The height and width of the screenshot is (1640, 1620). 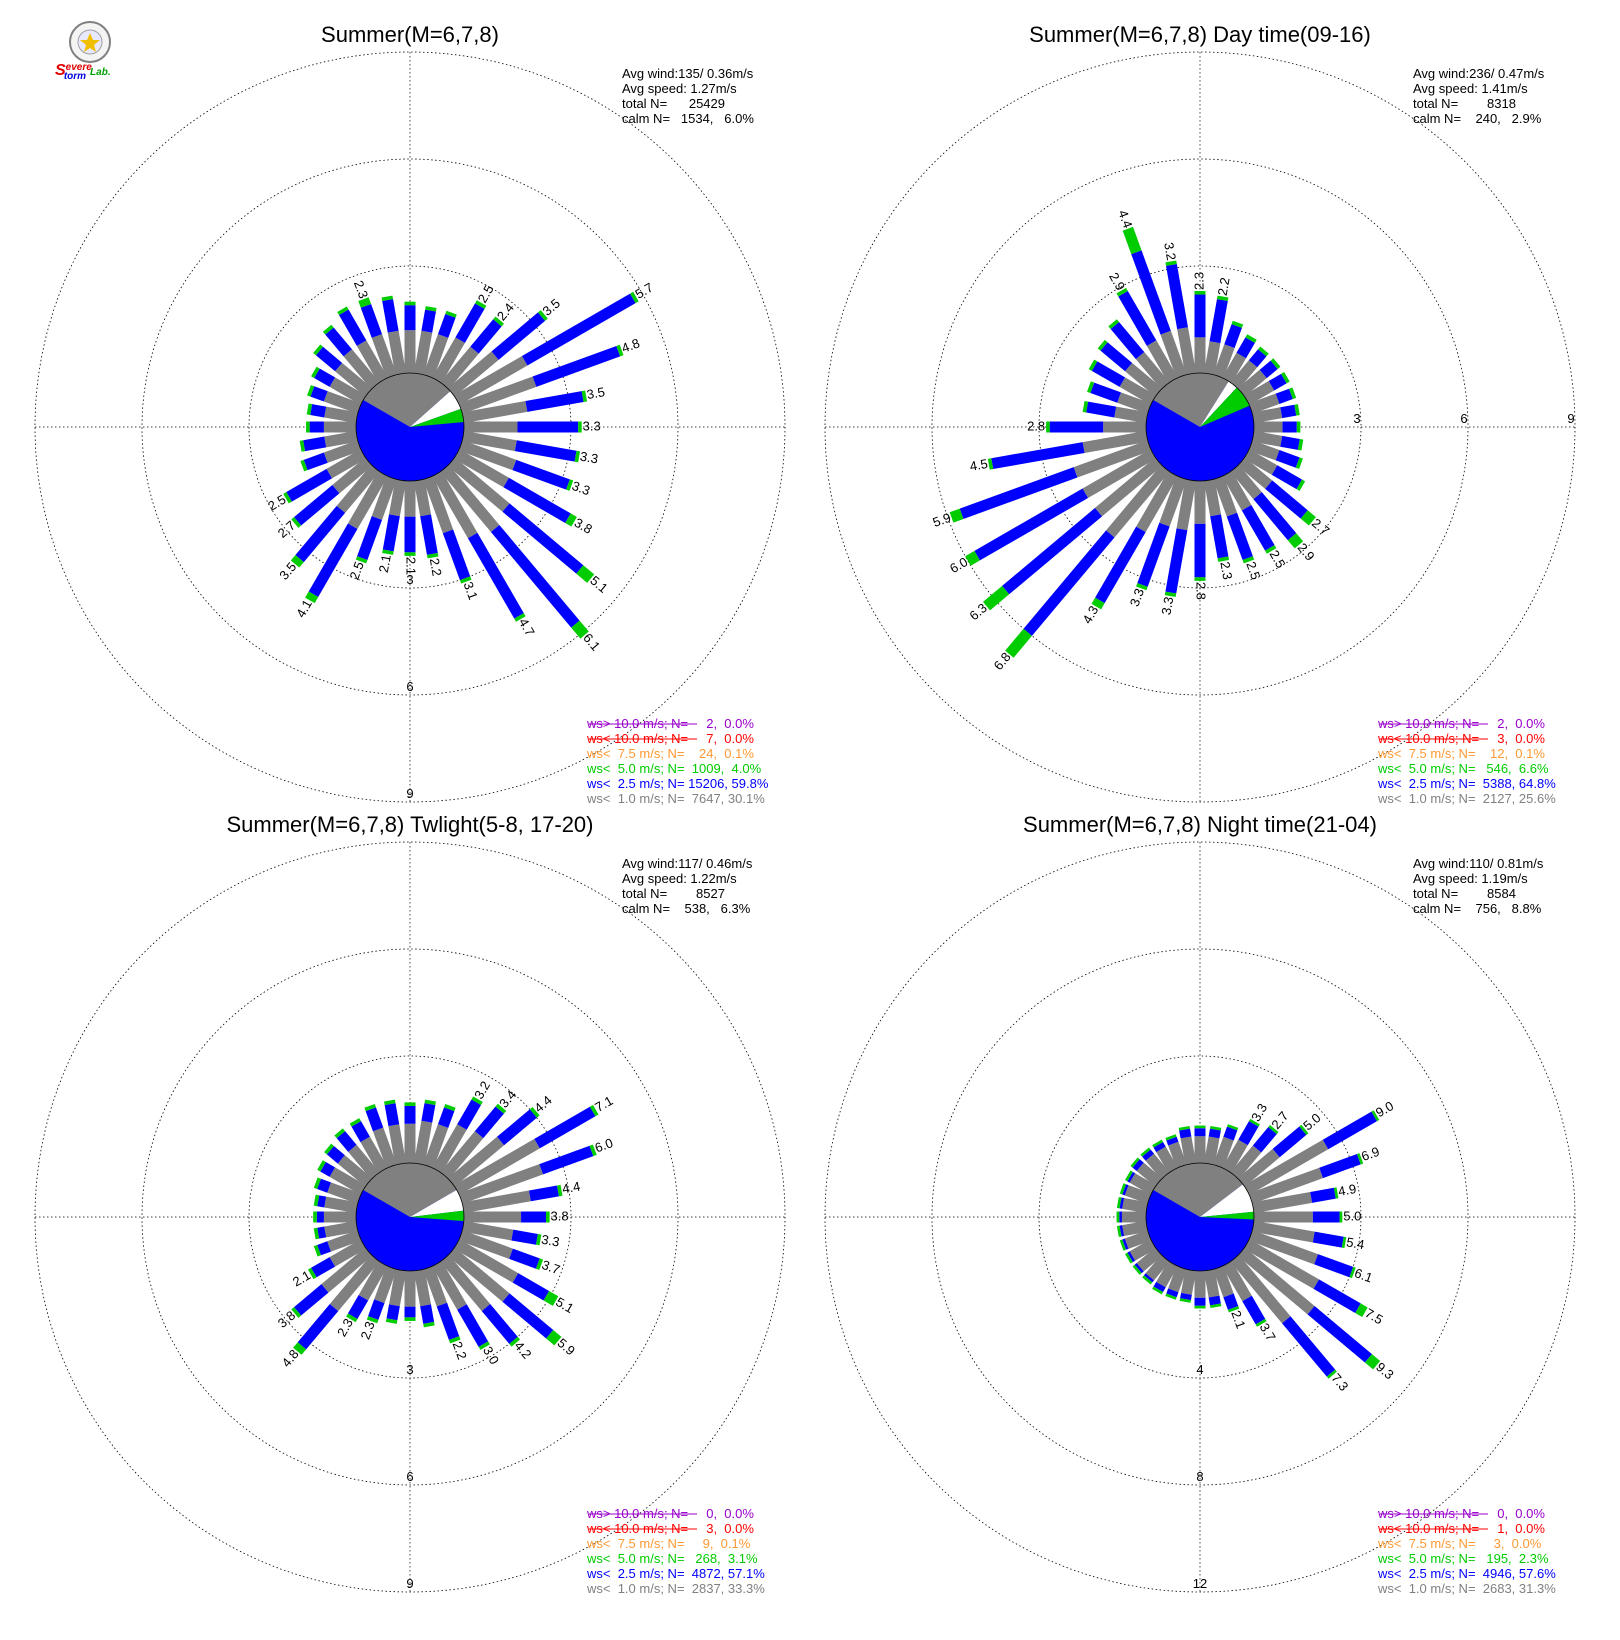 What do you see at coordinates (1125, 219) in the screenshot?
I see `bar-value-label: 4.4` at bounding box center [1125, 219].